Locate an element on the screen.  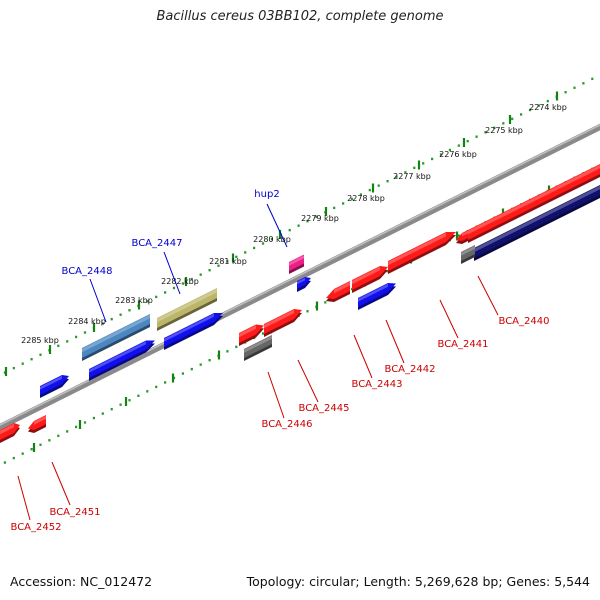
gray-2446-highlight is located at coordinates (258, 344).